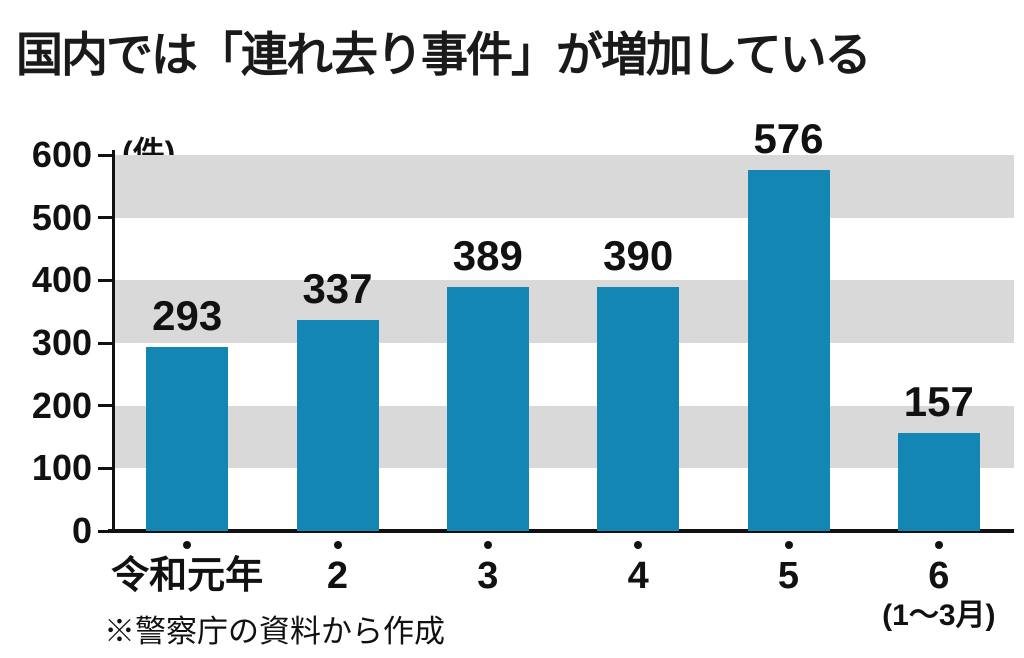  I want to click on y-axis-tick-label: 100, so click(61, 468).